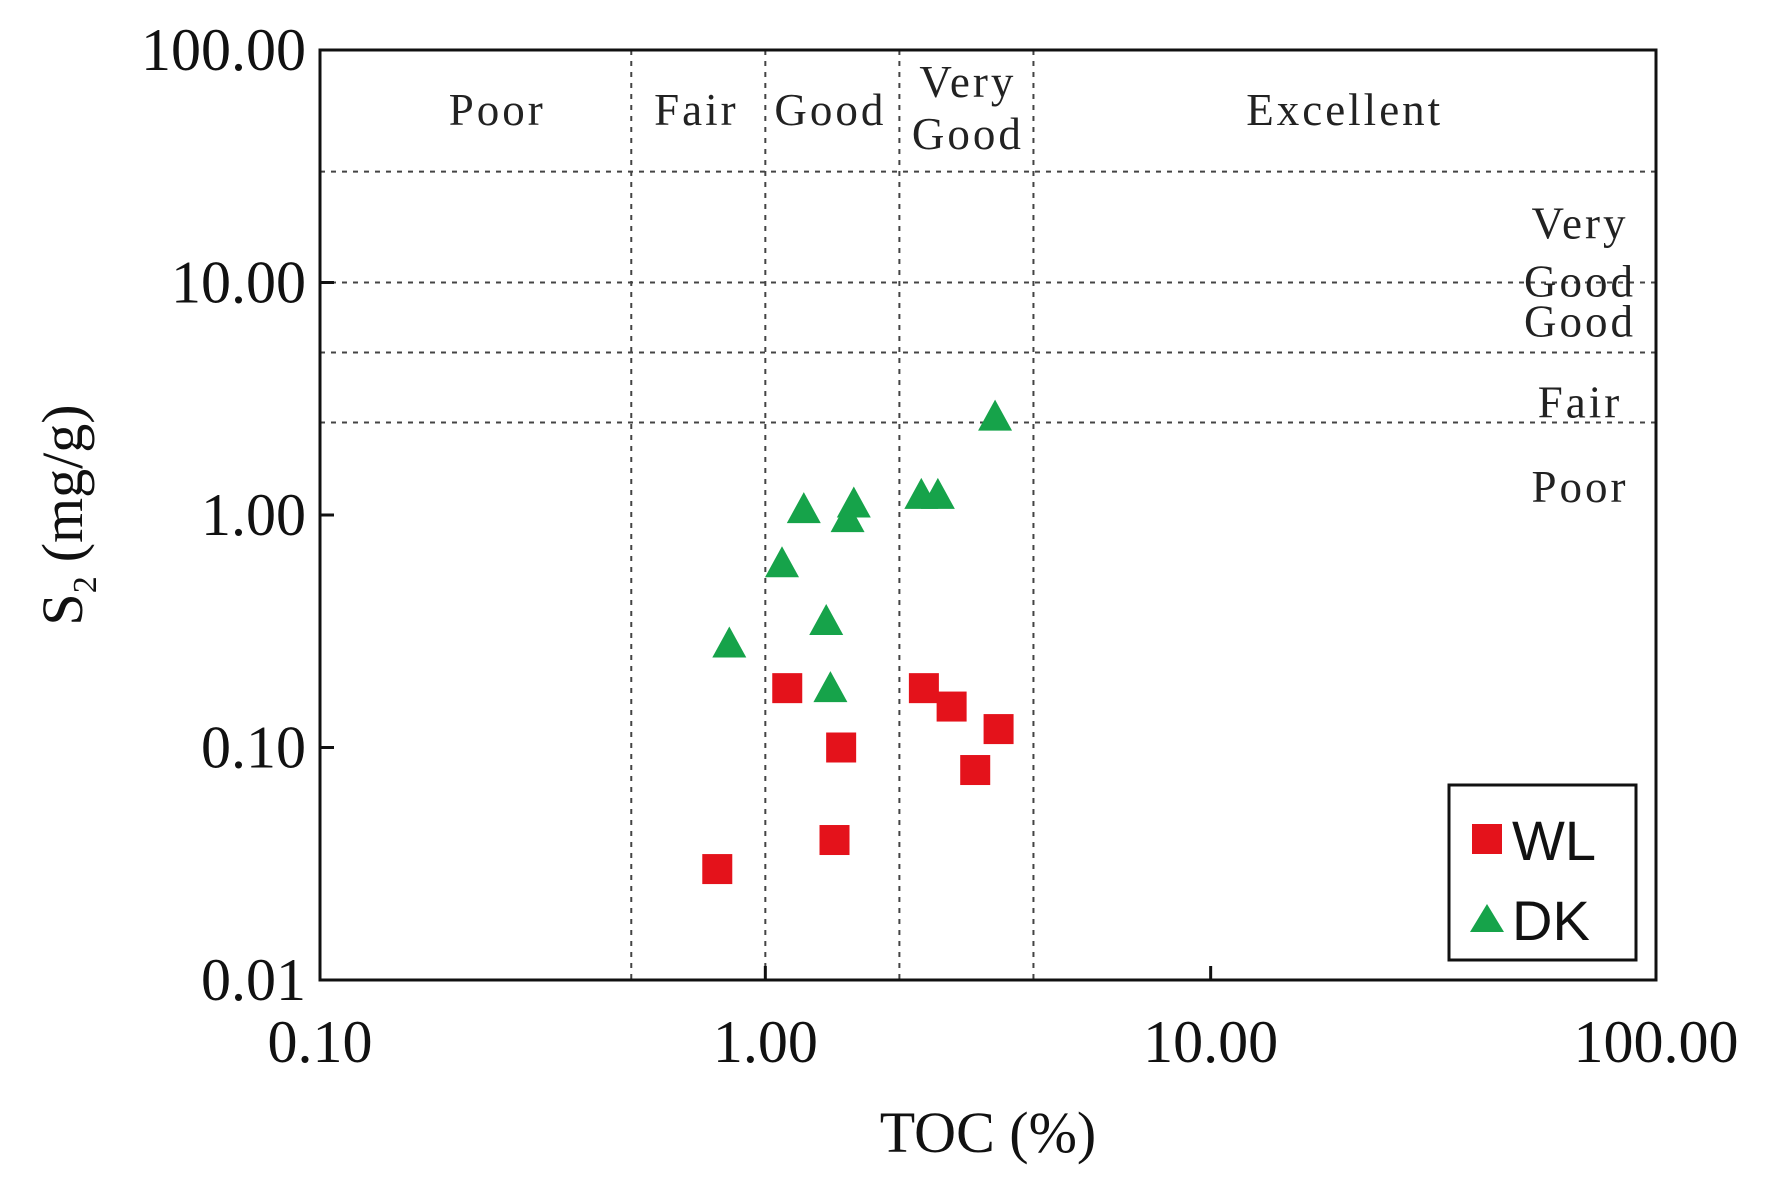 Image resolution: width=1766 pixels, height=1188 pixels. Describe the element at coordinates (1487, 918) in the screenshot. I see `legend-dk-marker` at that location.